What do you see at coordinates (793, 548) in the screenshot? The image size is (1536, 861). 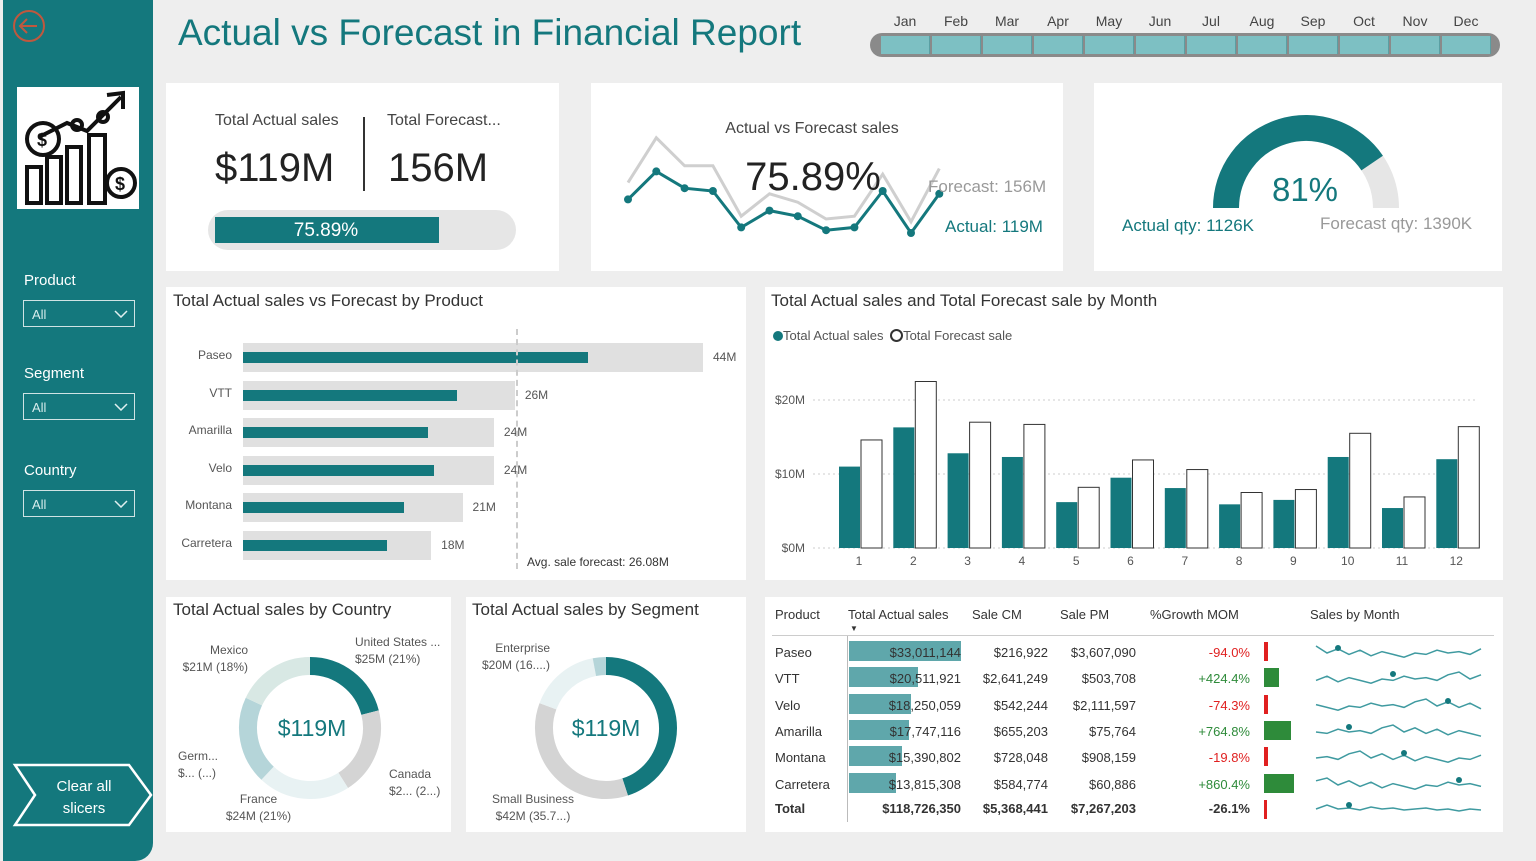 I see `y-tick-label: $0M` at bounding box center [793, 548].